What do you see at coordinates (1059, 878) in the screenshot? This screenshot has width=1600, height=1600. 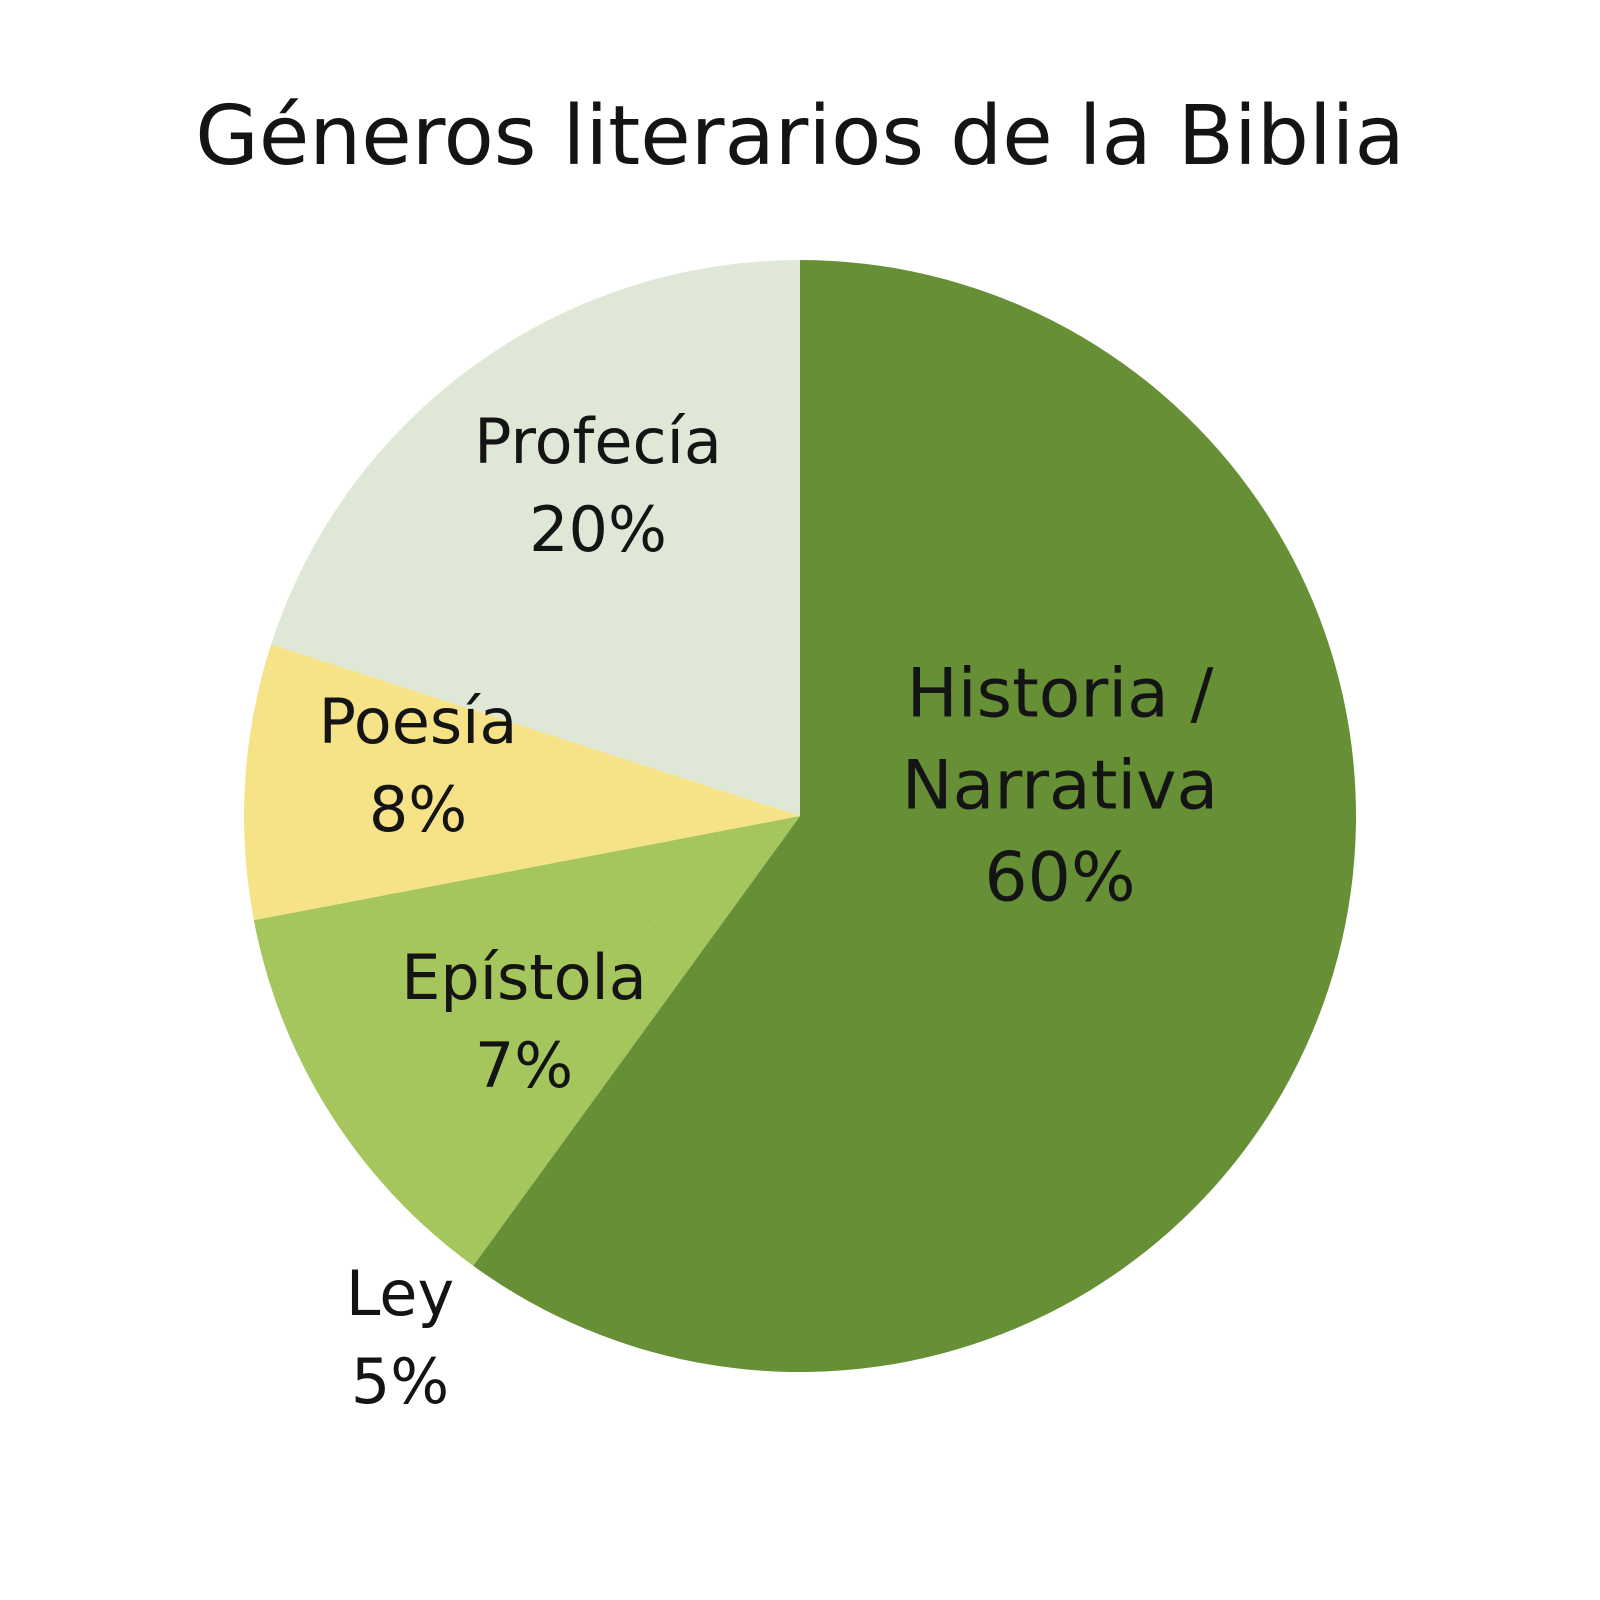 I see `slice-value-label-historia-narrativa: 60%` at bounding box center [1059, 878].